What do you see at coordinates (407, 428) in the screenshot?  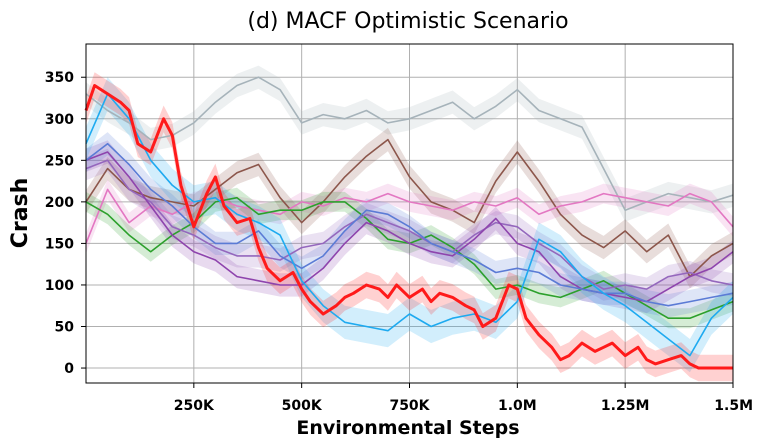 I see `x-axis-label: Environmental Steps` at bounding box center [407, 428].